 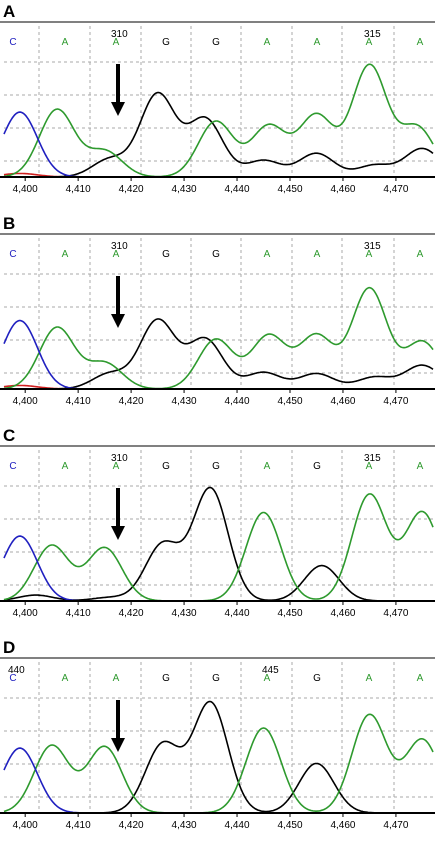 I want to click on position-label: 445, so click(x=270, y=670).